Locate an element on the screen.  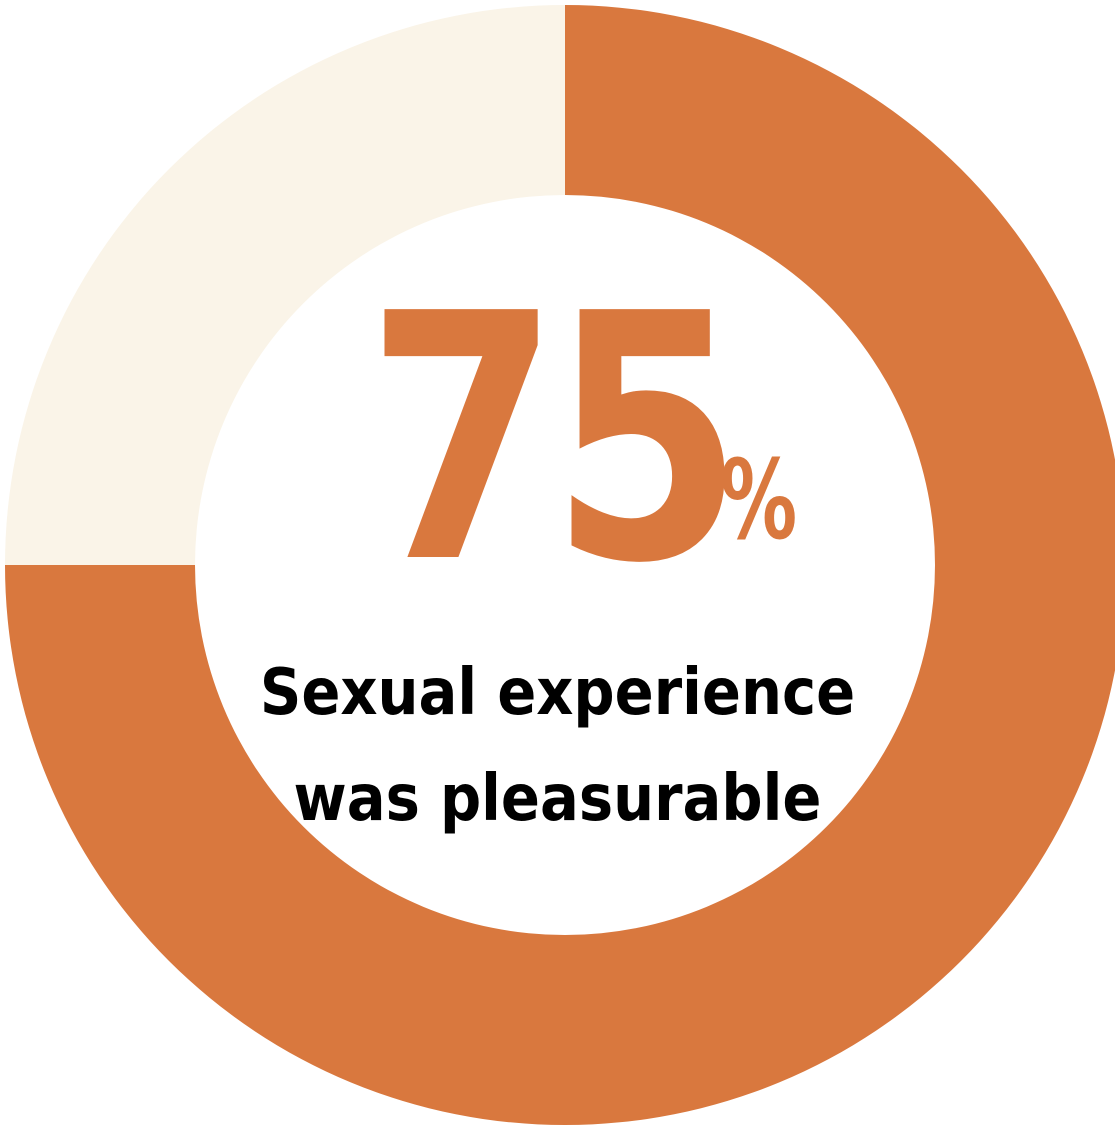
caption-line-1: Sexual experience is located at coordinates (557, 693).